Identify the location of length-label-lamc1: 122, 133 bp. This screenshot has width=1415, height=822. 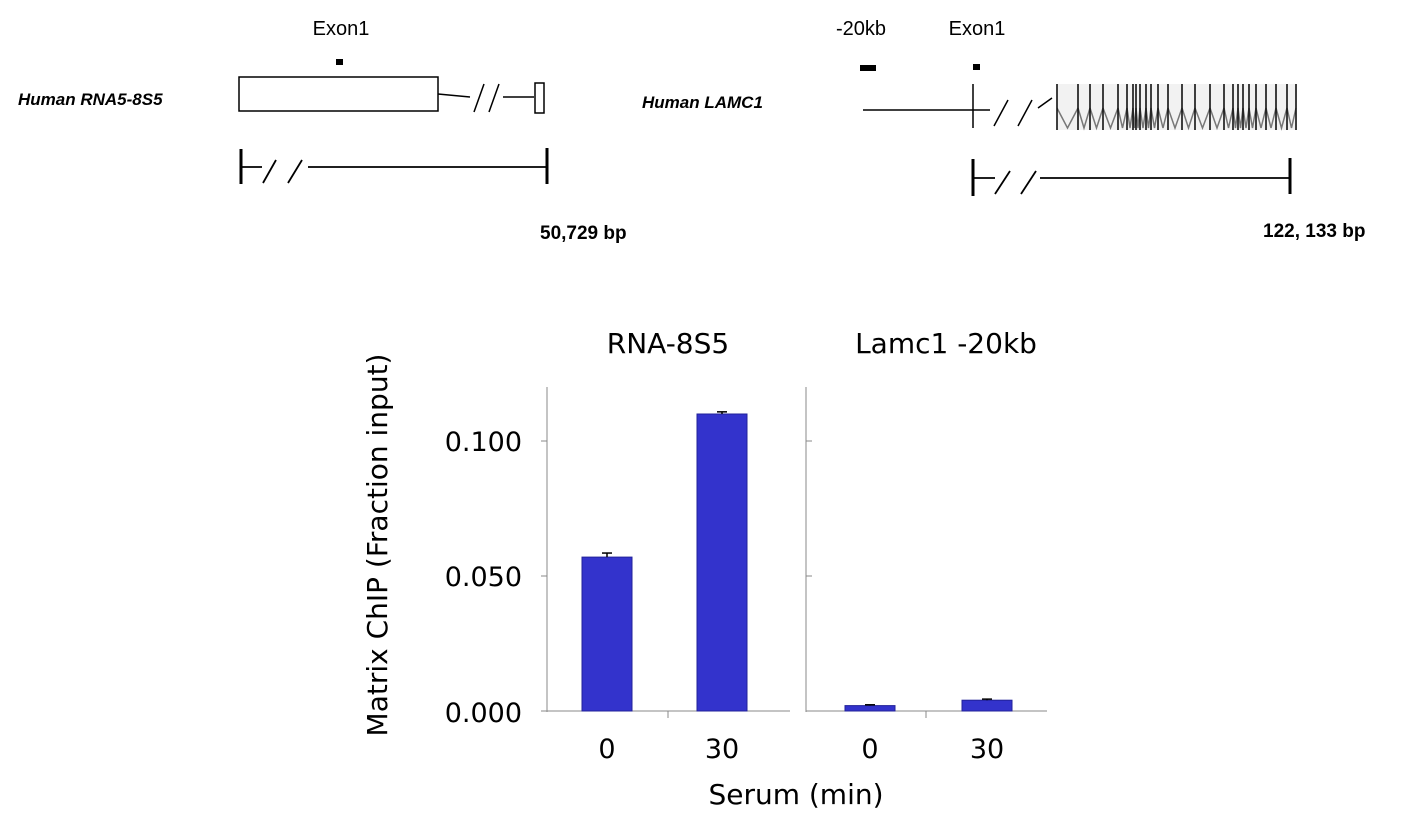
(1314, 231).